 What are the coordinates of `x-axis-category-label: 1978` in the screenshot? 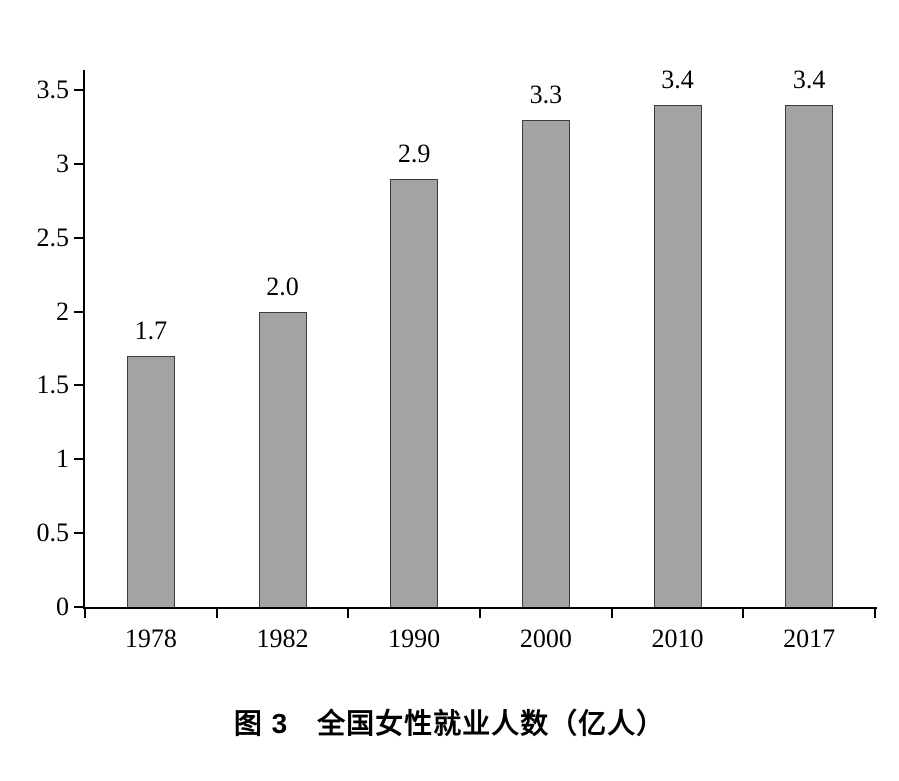 It's located at (150, 638).